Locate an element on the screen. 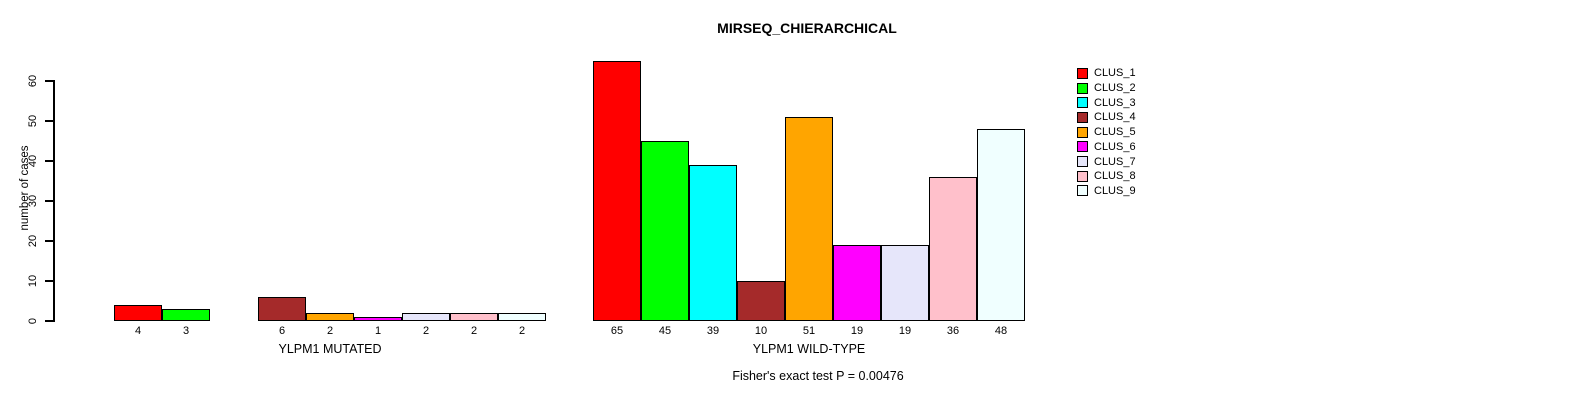 The height and width of the screenshot is (400, 1590). bar-value-label: 65 is located at coordinates (617, 331).